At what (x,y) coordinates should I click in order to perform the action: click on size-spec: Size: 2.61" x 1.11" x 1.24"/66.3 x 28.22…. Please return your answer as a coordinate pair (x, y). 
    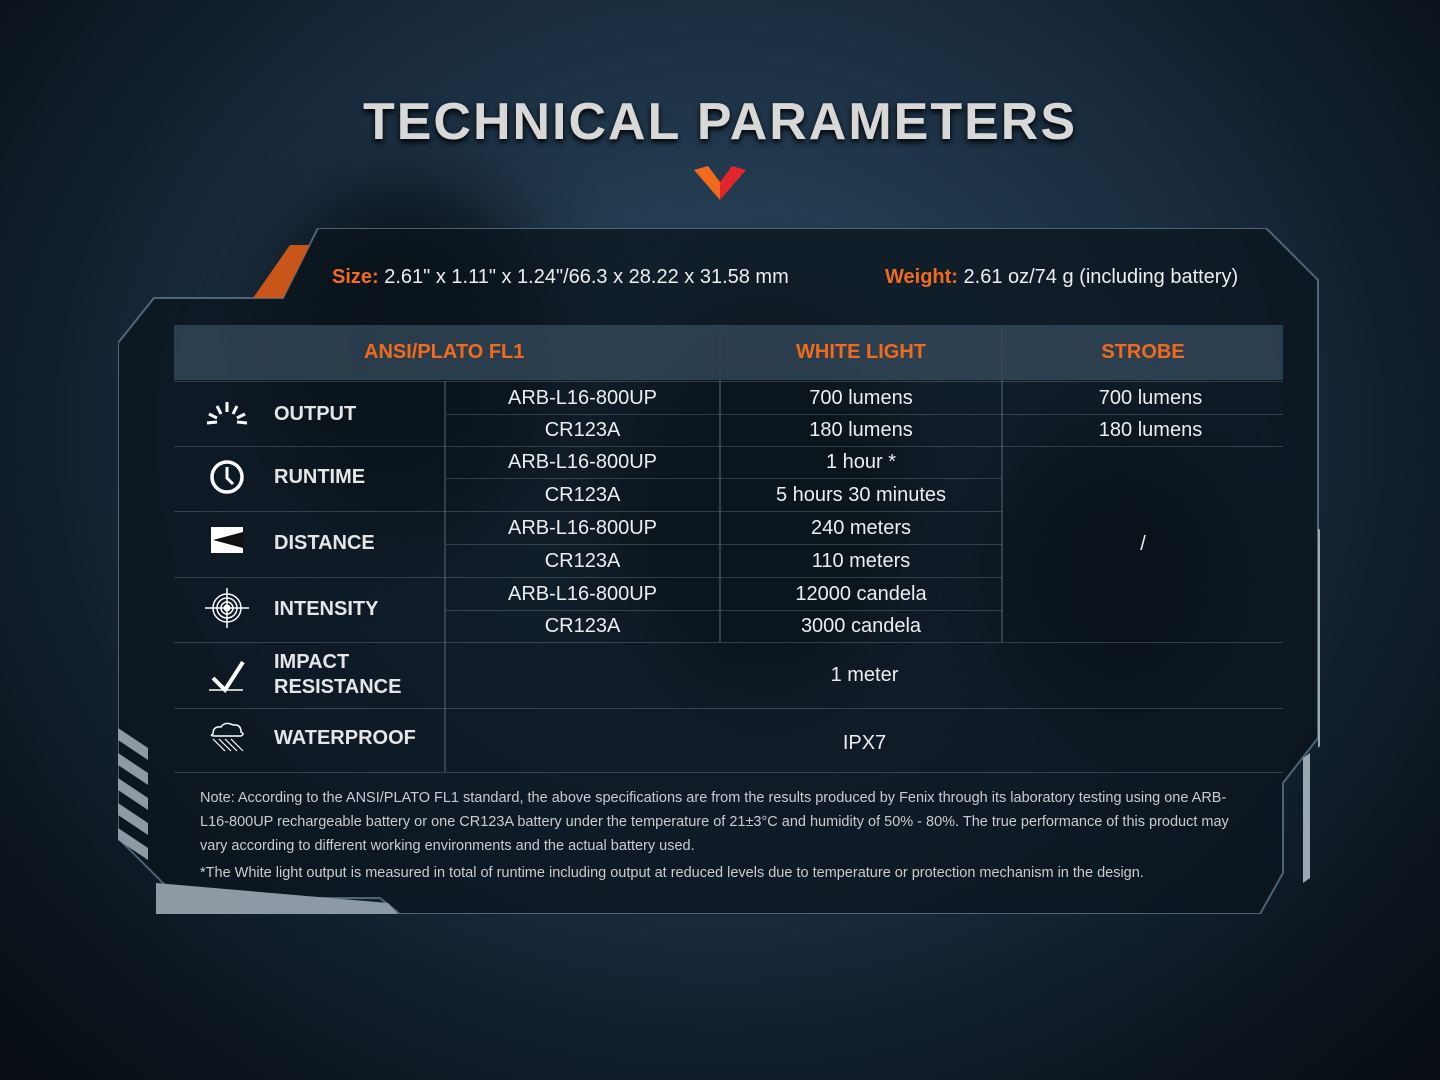
    Looking at the image, I should click on (560, 277).